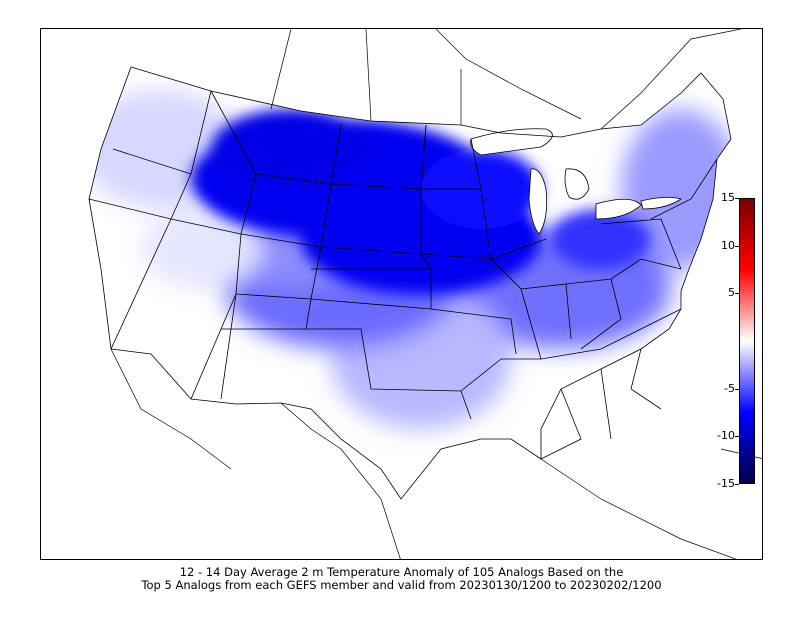 This screenshot has width=803, height=620. I want to click on colorbar-tick-label: 5, so click(731, 293).